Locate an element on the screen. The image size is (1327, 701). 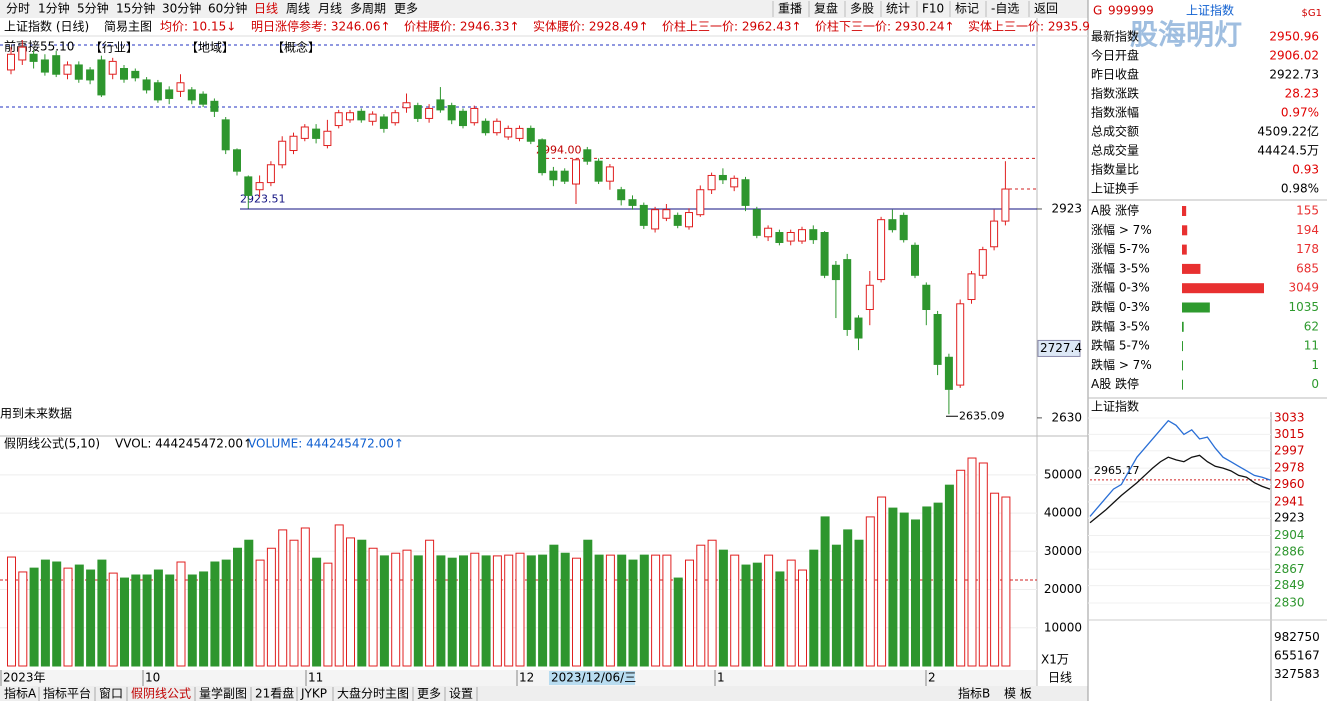
period-tab: 更多 is located at coordinates (406, 9).